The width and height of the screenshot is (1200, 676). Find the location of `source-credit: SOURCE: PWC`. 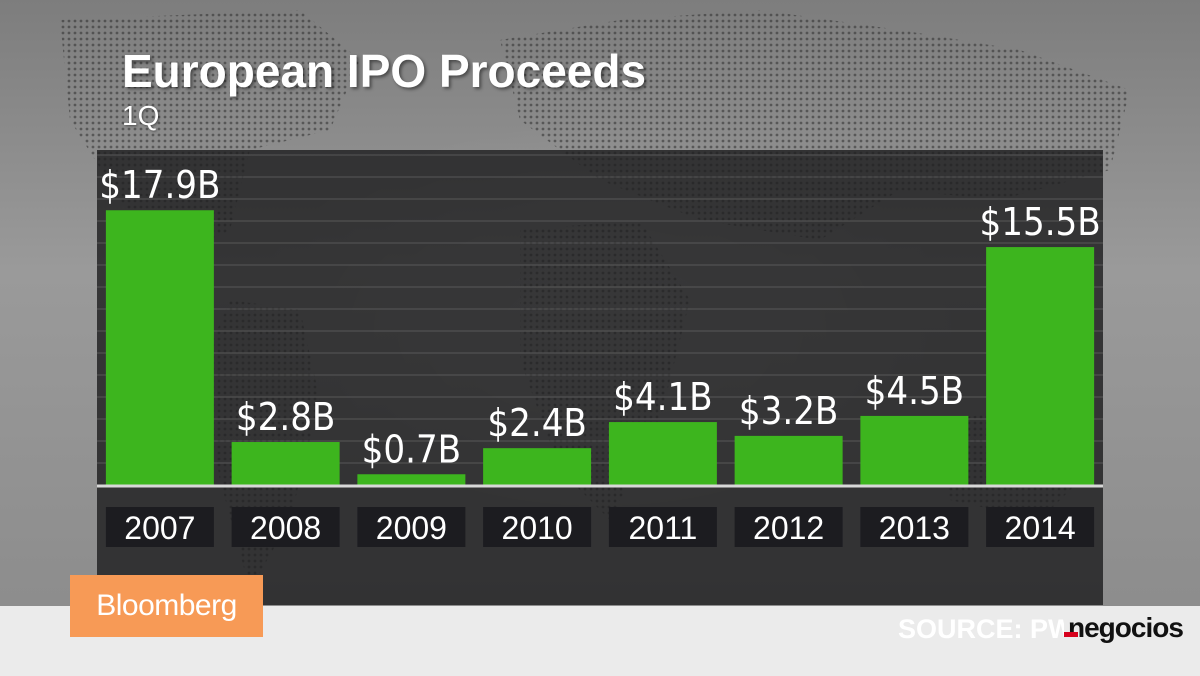

source-credit: SOURCE: PWC is located at coordinates (995, 629).